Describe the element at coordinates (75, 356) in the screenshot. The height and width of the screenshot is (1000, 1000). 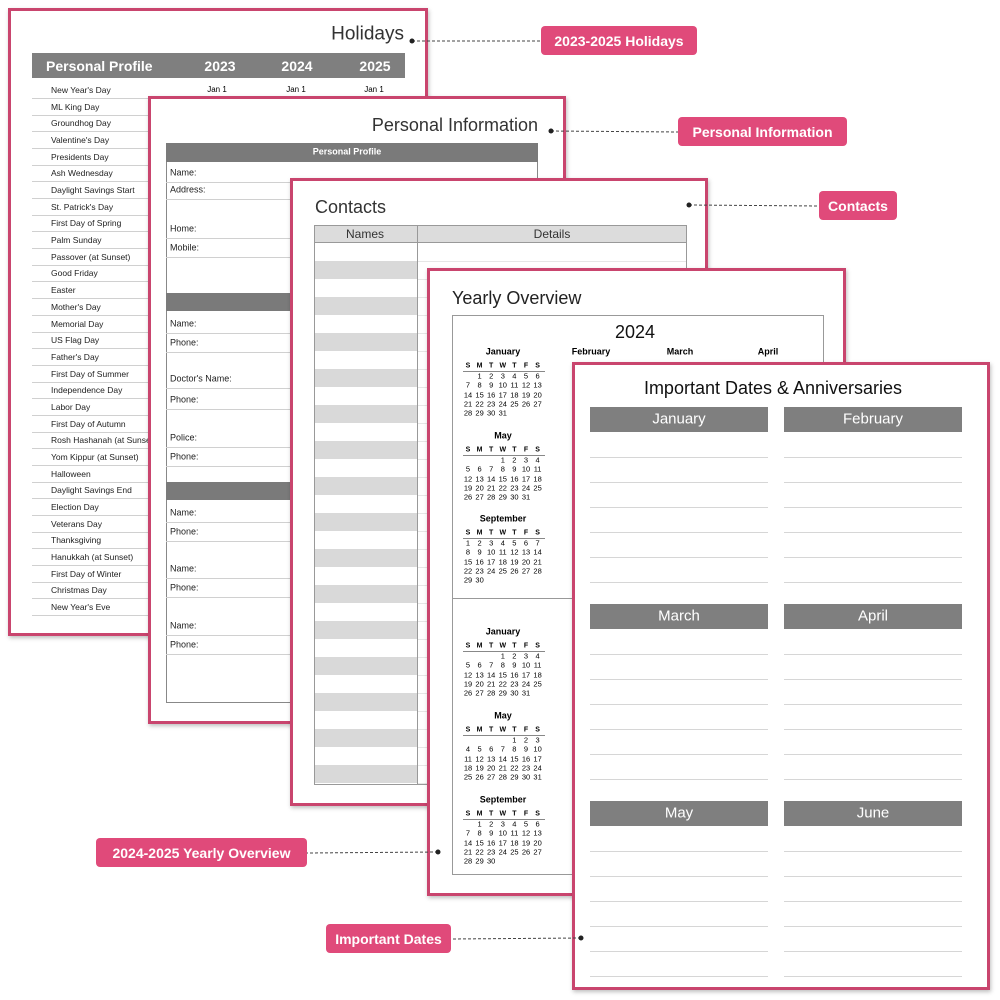
I see `holiday-name: Father's Day` at that location.